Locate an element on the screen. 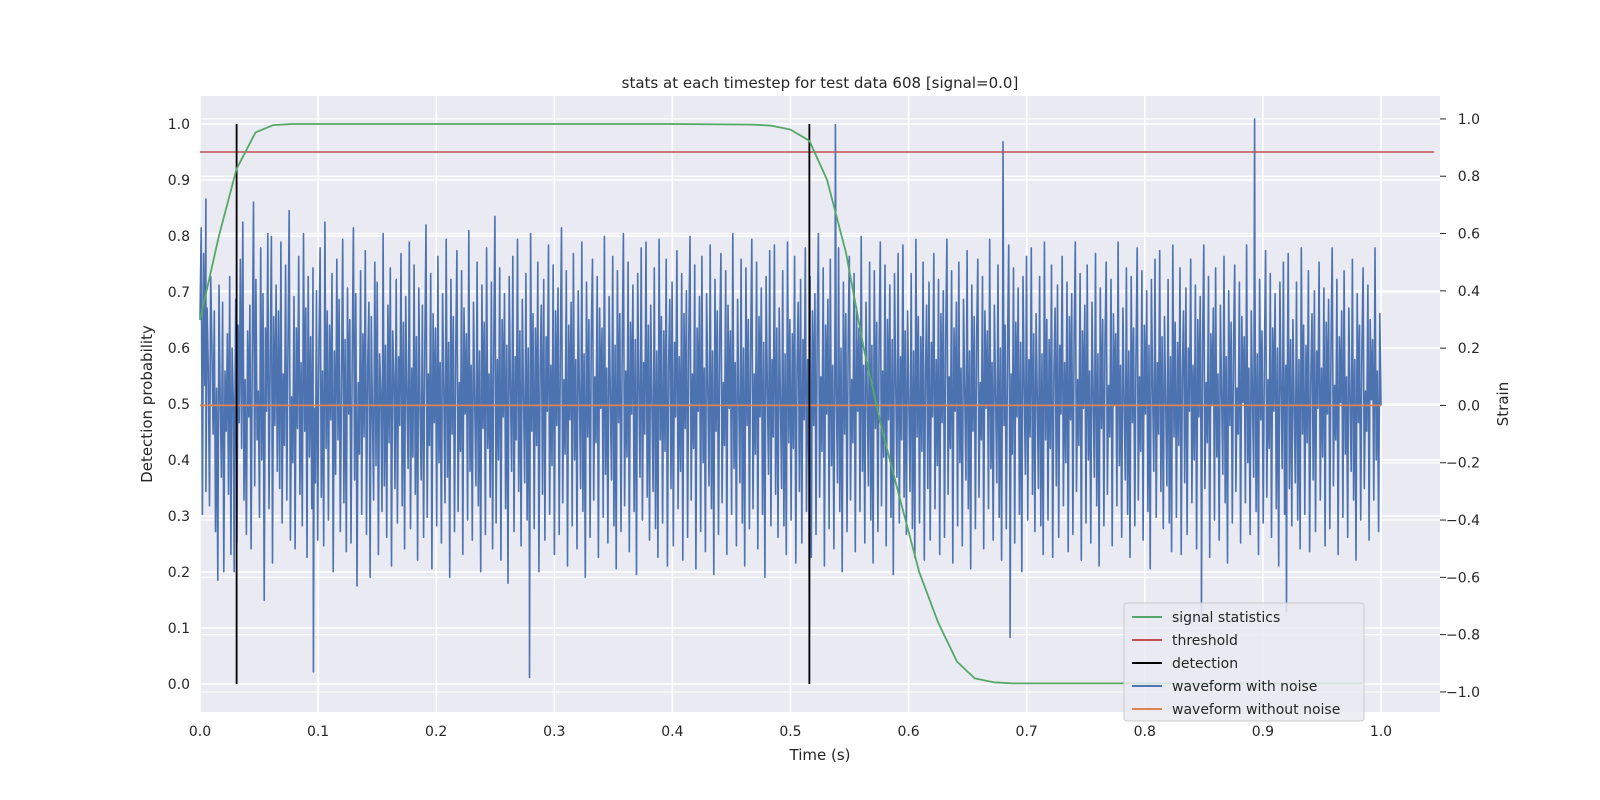 Image resolution: width=1600 pixels, height=800 pixels. x-tick-label: 0.1 is located at coordinates (318, 732).